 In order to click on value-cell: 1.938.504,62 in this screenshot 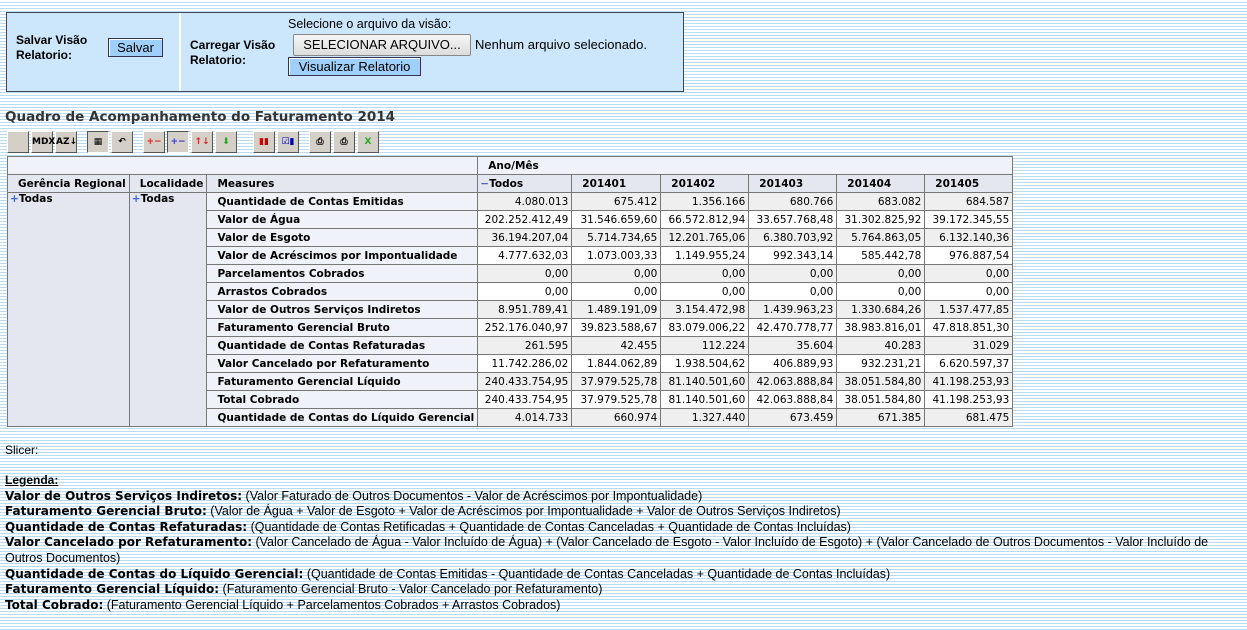, I will do `click(705, 363)`.